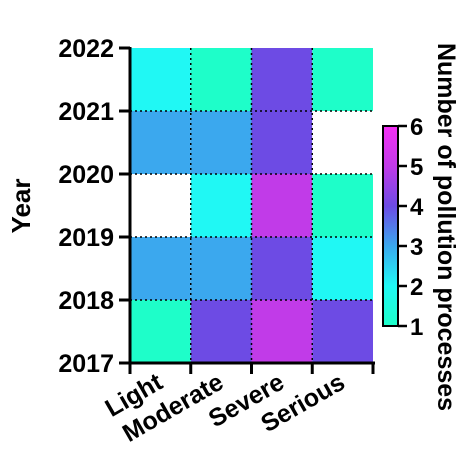 The height and width of the screenshot is (474, 474). Describe the element at coordinates (221, 205) in the screenshot. I see `heatmap-cell-2019-2020-moderate` at that location.